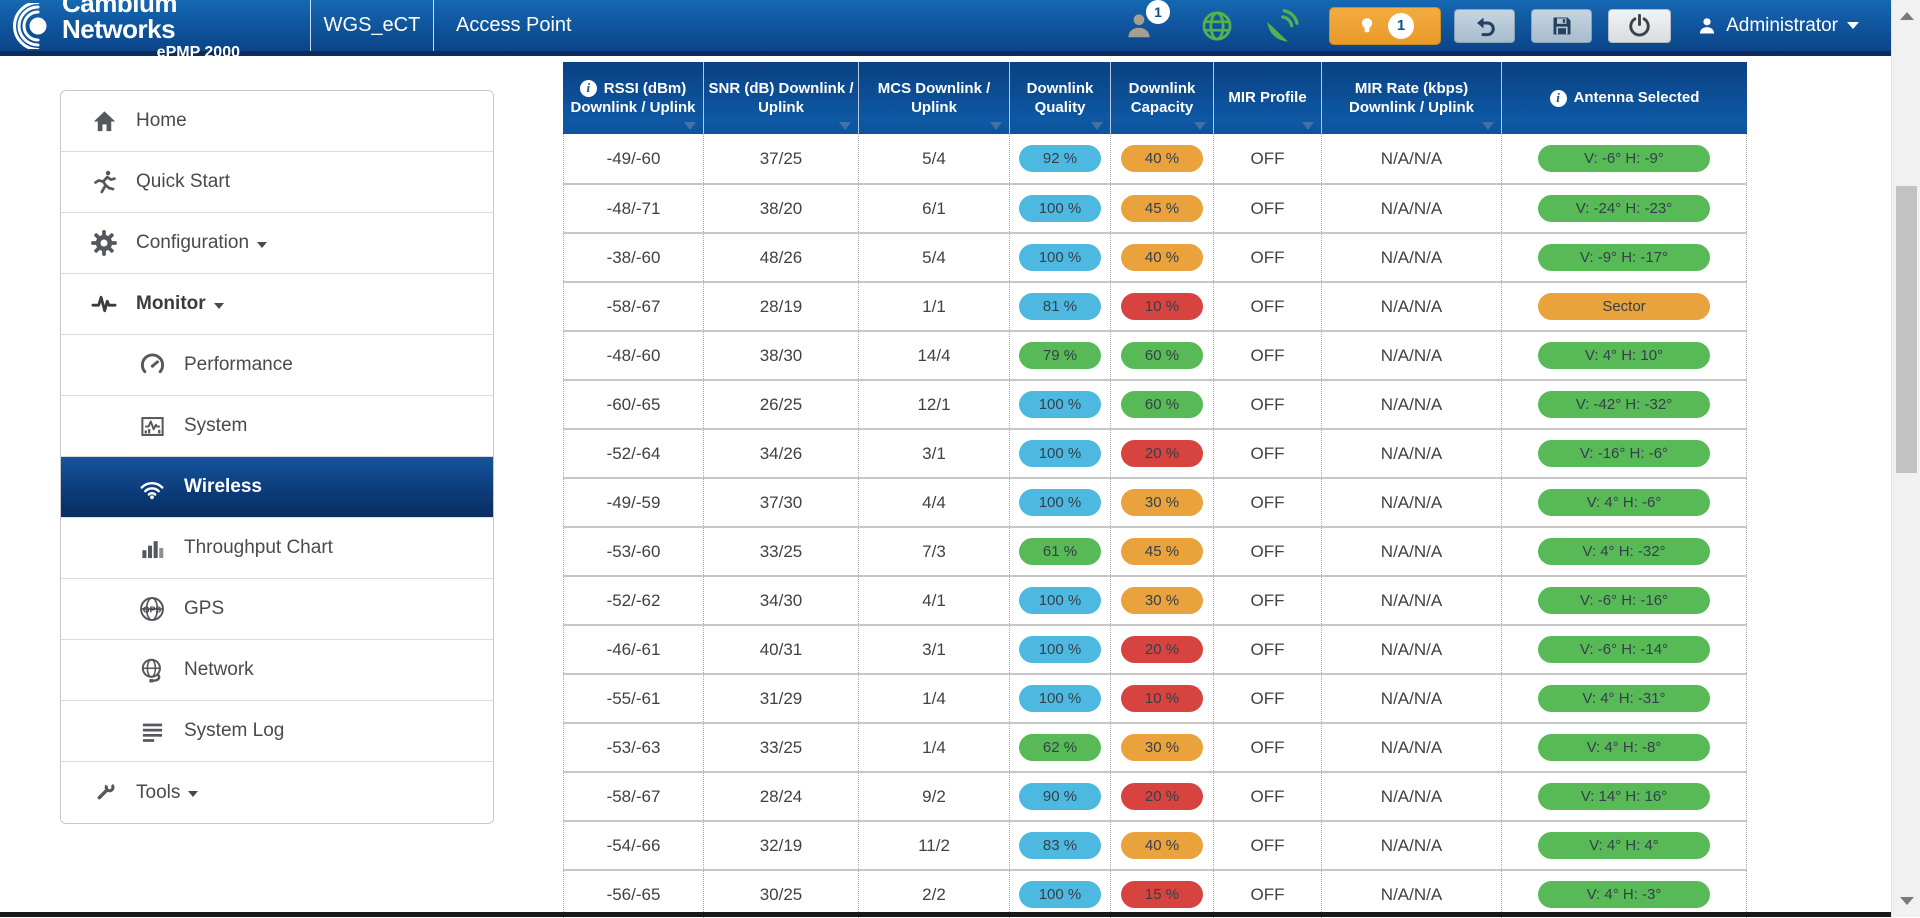 The width and height of the screenshot is (1920, 918). What do you see at coordinates (588, 88) in the screenshot?
I see `info-icon: i` at bounding box center [588, 88].